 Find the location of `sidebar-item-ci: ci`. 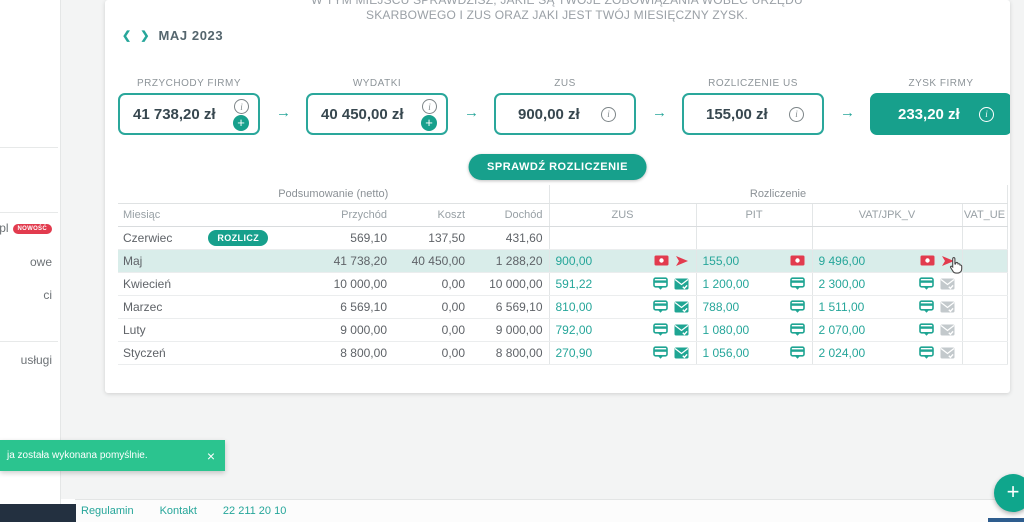

sidebar-item-ci: ci is located at coordinates (47, 295).